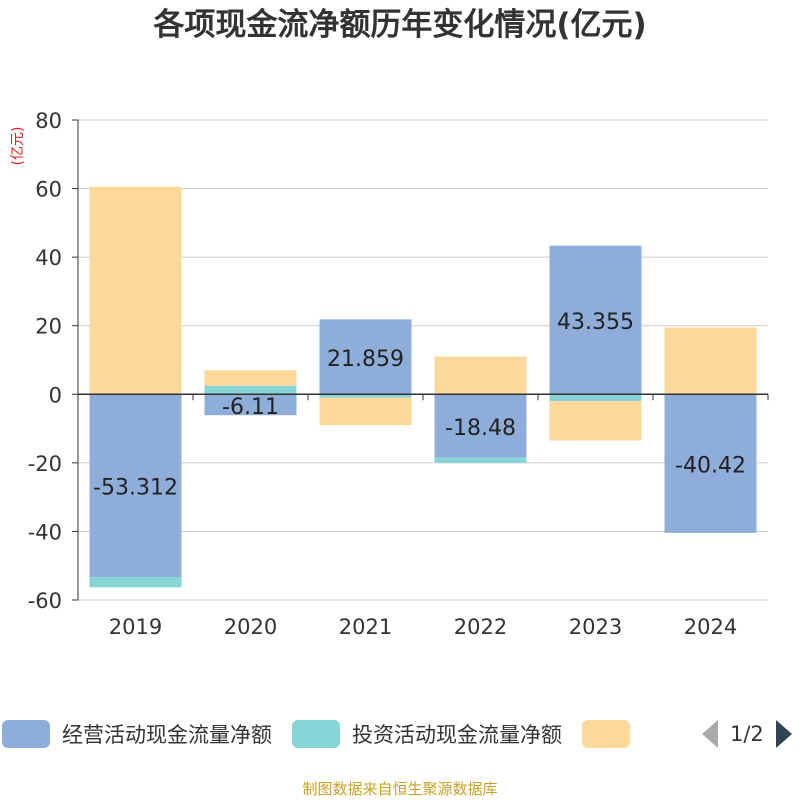  I want to click on x-tick-label-2021: 2021, so click(365, 627).